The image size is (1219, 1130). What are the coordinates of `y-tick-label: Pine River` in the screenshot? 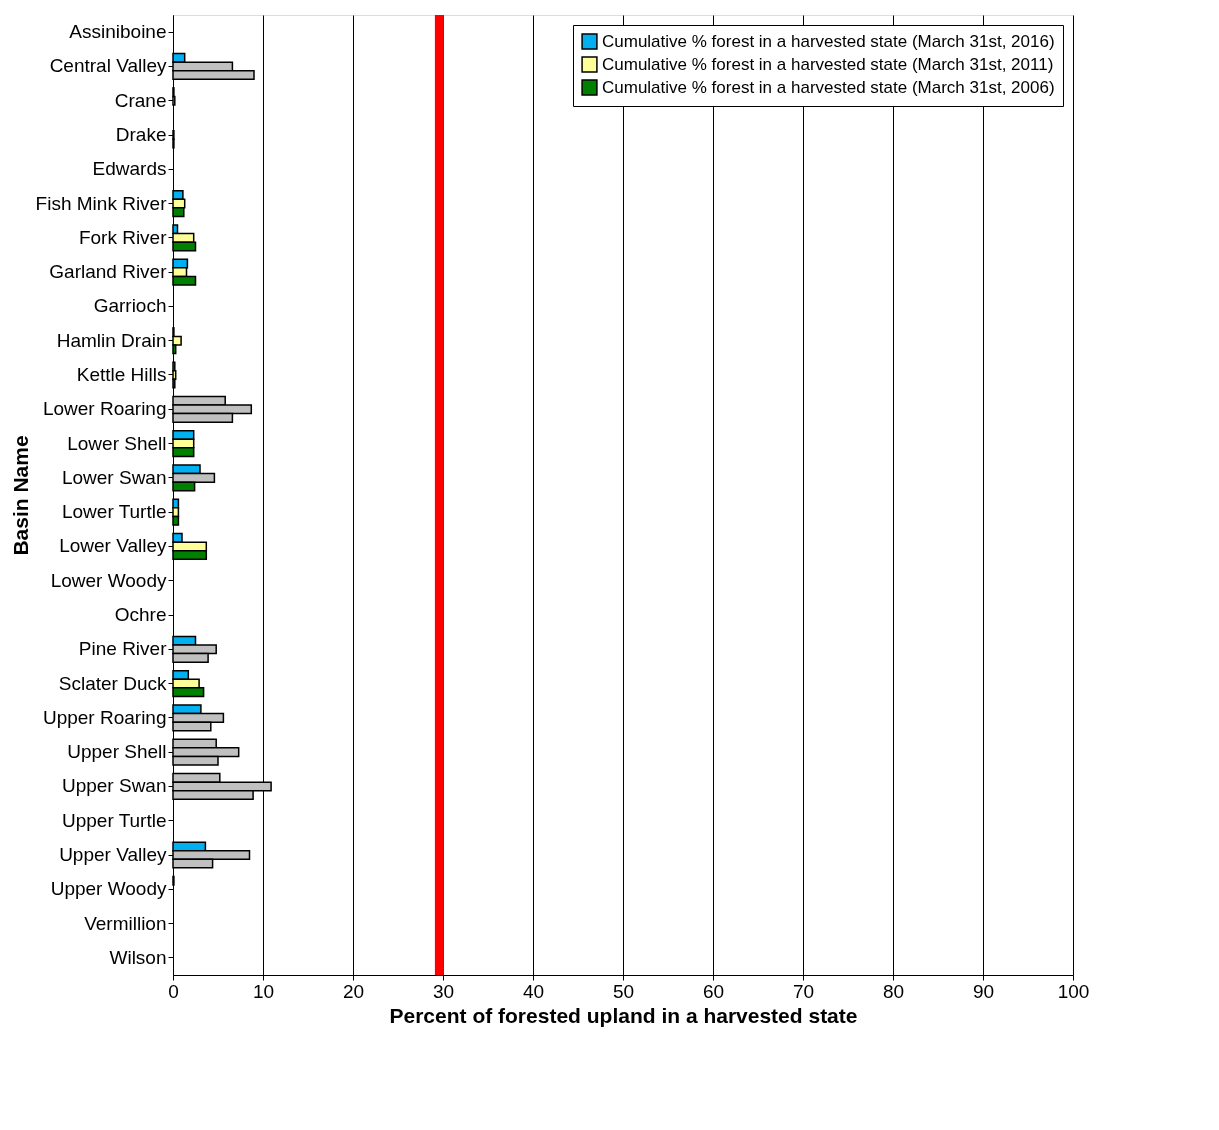 It's located at (123, 649).